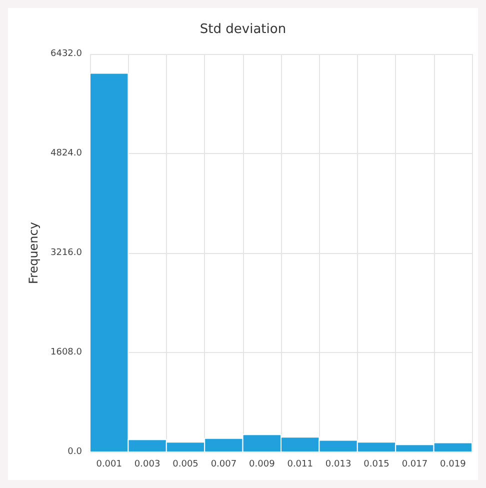 This screenshot has height=488, width=486. Describe the element at coordinates (223, 465) in the screenshot. I see `x-tick-label: 0.007` at that location.